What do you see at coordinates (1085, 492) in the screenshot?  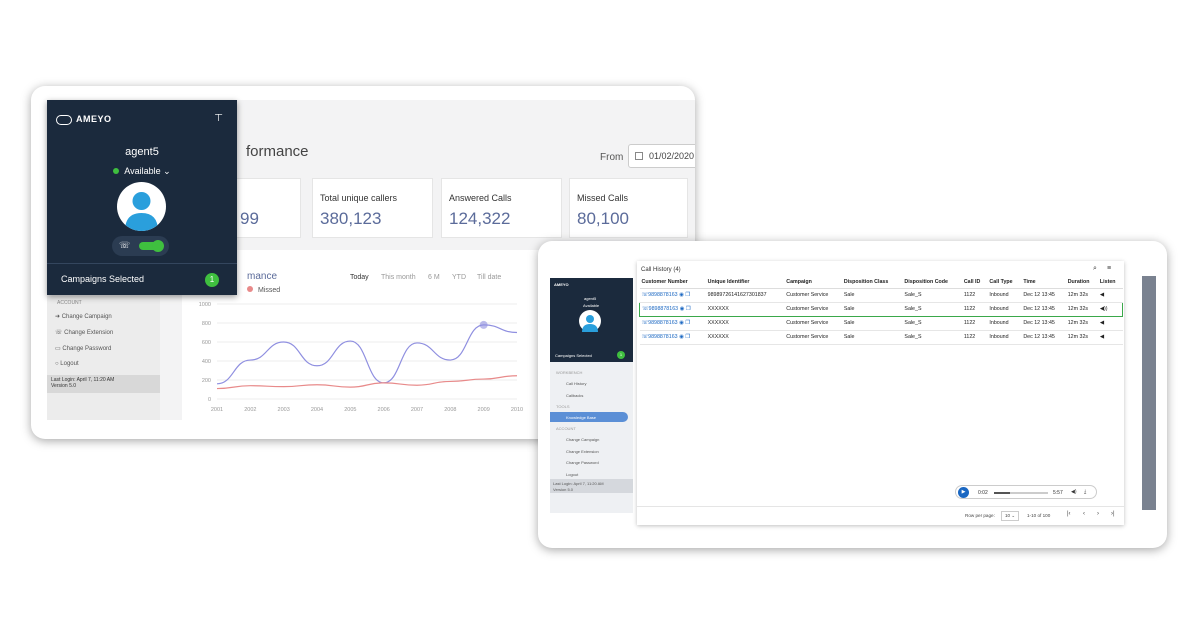 I see `download-icon: ⤓` at bounding box center [1085, 492].